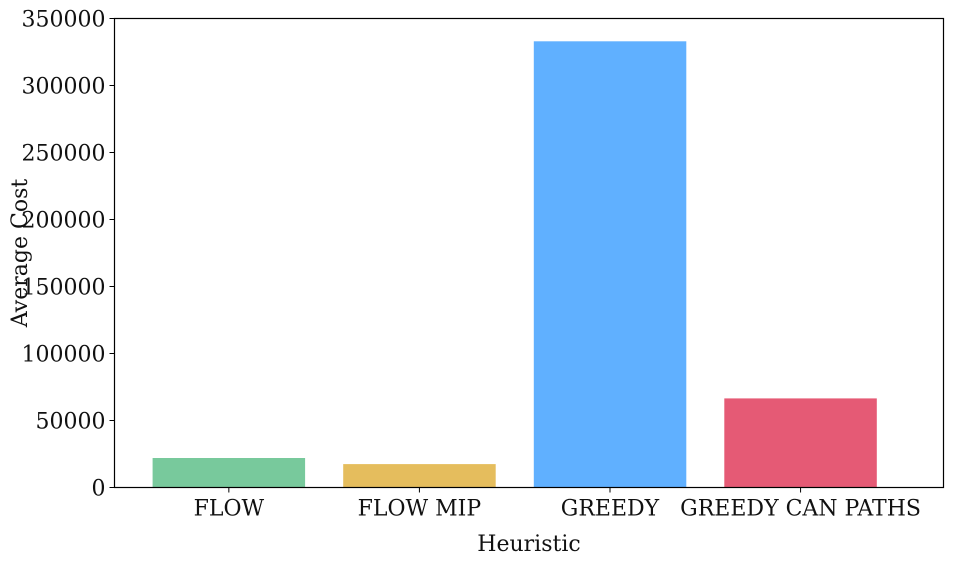 The width and height of the screenshot is (958, 565). I want to click on y-tick-label: 150000, so click(64, 288).